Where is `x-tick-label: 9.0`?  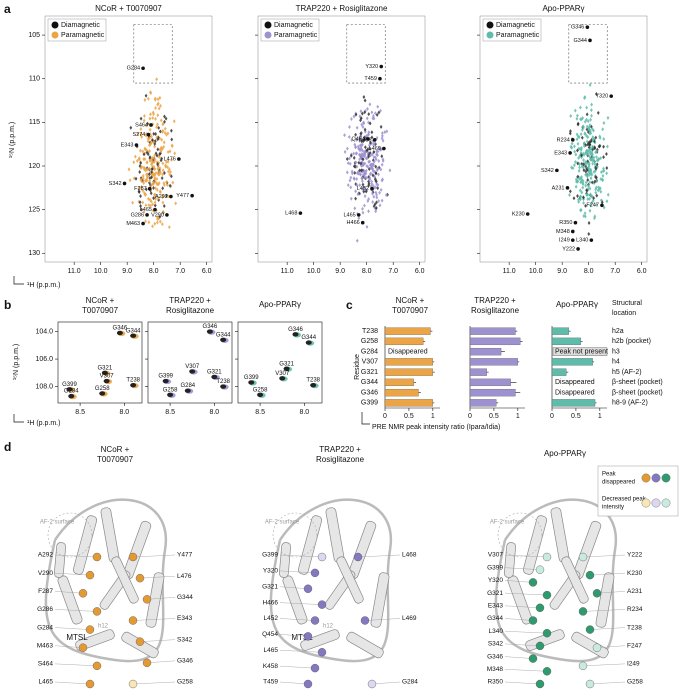 x-tick-label: 9.0 is located at coordinates (340, 271).